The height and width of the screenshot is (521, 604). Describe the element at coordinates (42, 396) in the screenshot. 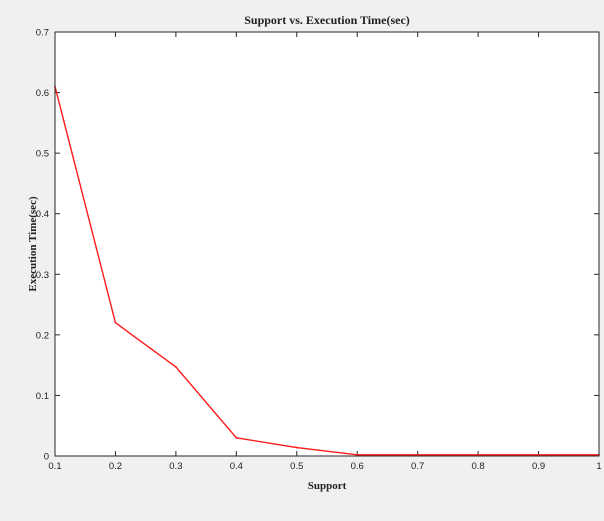

I see `y-tick-label: 0.1` at that location.